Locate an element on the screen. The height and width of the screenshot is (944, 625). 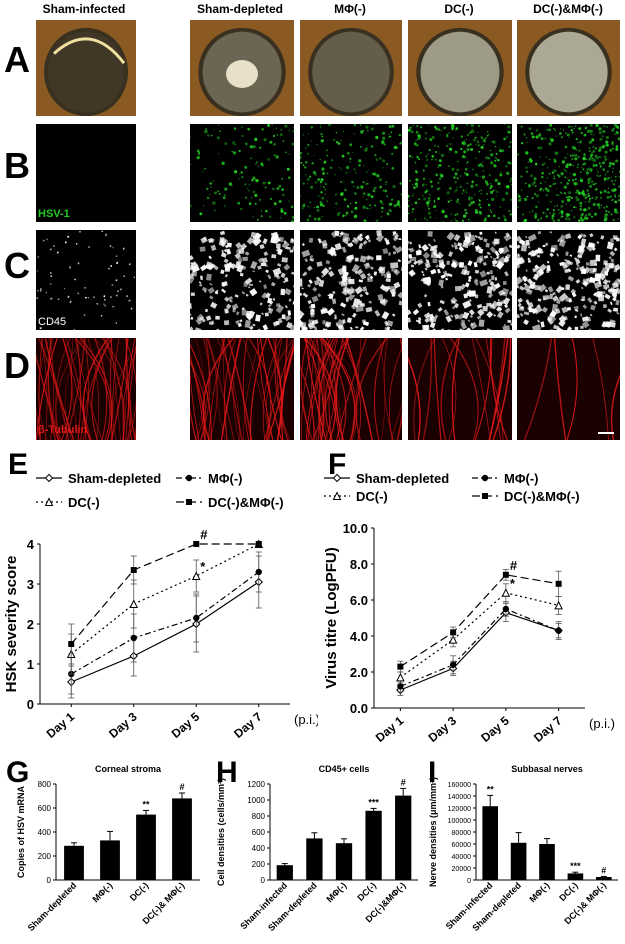
micrograph-cd45-mphi-depleted is located at coordinates (351, 280).